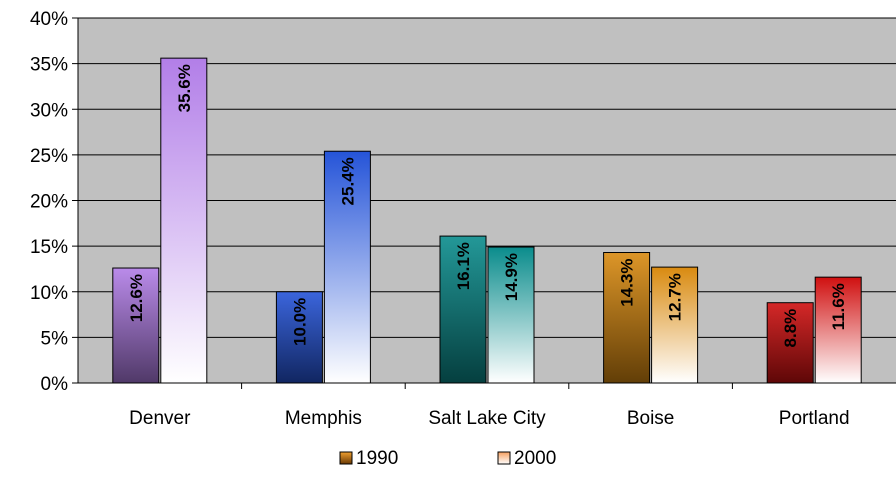 This screenshot has width=896, height=486. What do you see at coordinates (463, 309) in the screenshot?
I see `bar-1990-salt-lake-city` at bounding box center [463, 309].